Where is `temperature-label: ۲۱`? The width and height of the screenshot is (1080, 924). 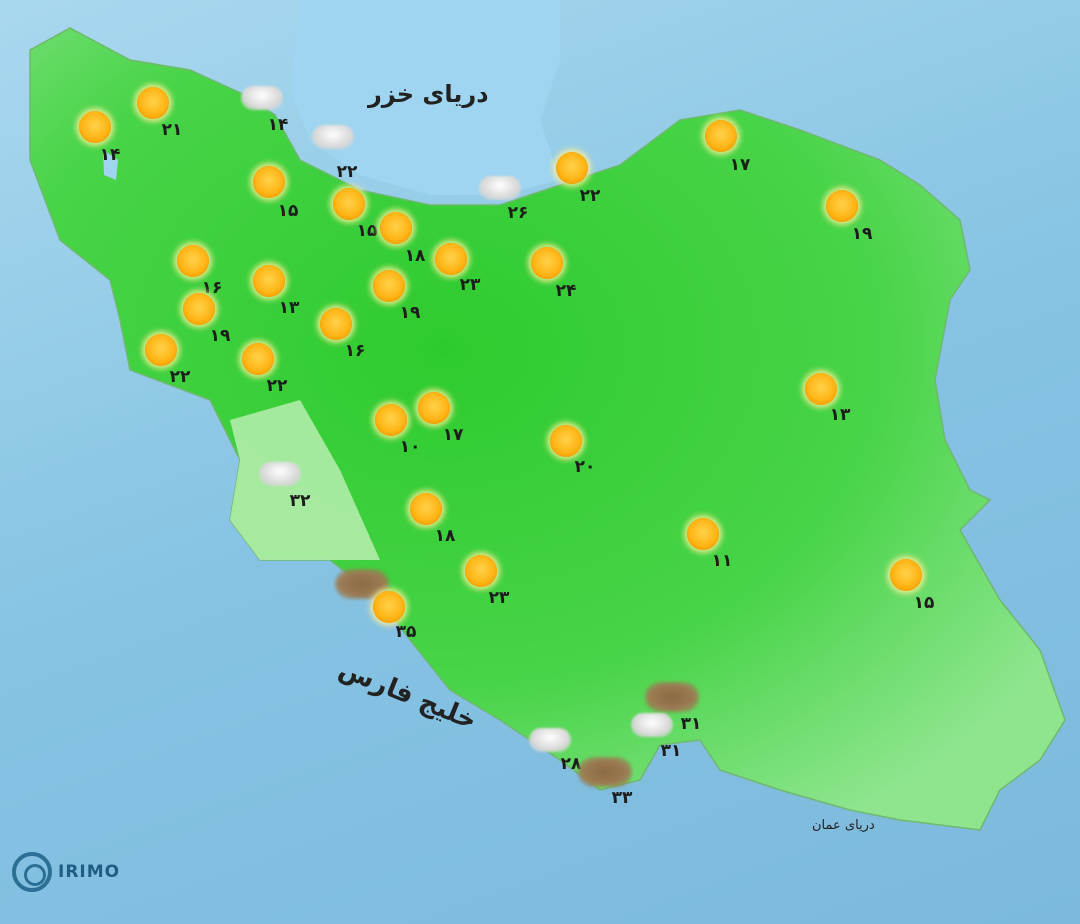 temperature-label: ۲۱ is located at coordinates (172, 130).